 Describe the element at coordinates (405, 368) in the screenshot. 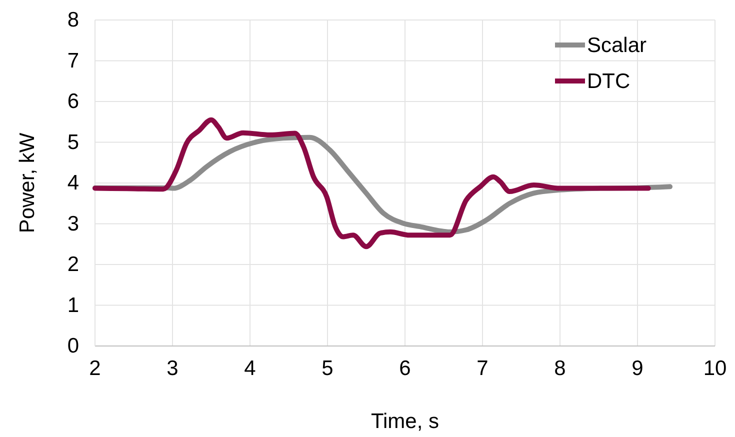

I see `x-tick-label: 6` at that location.